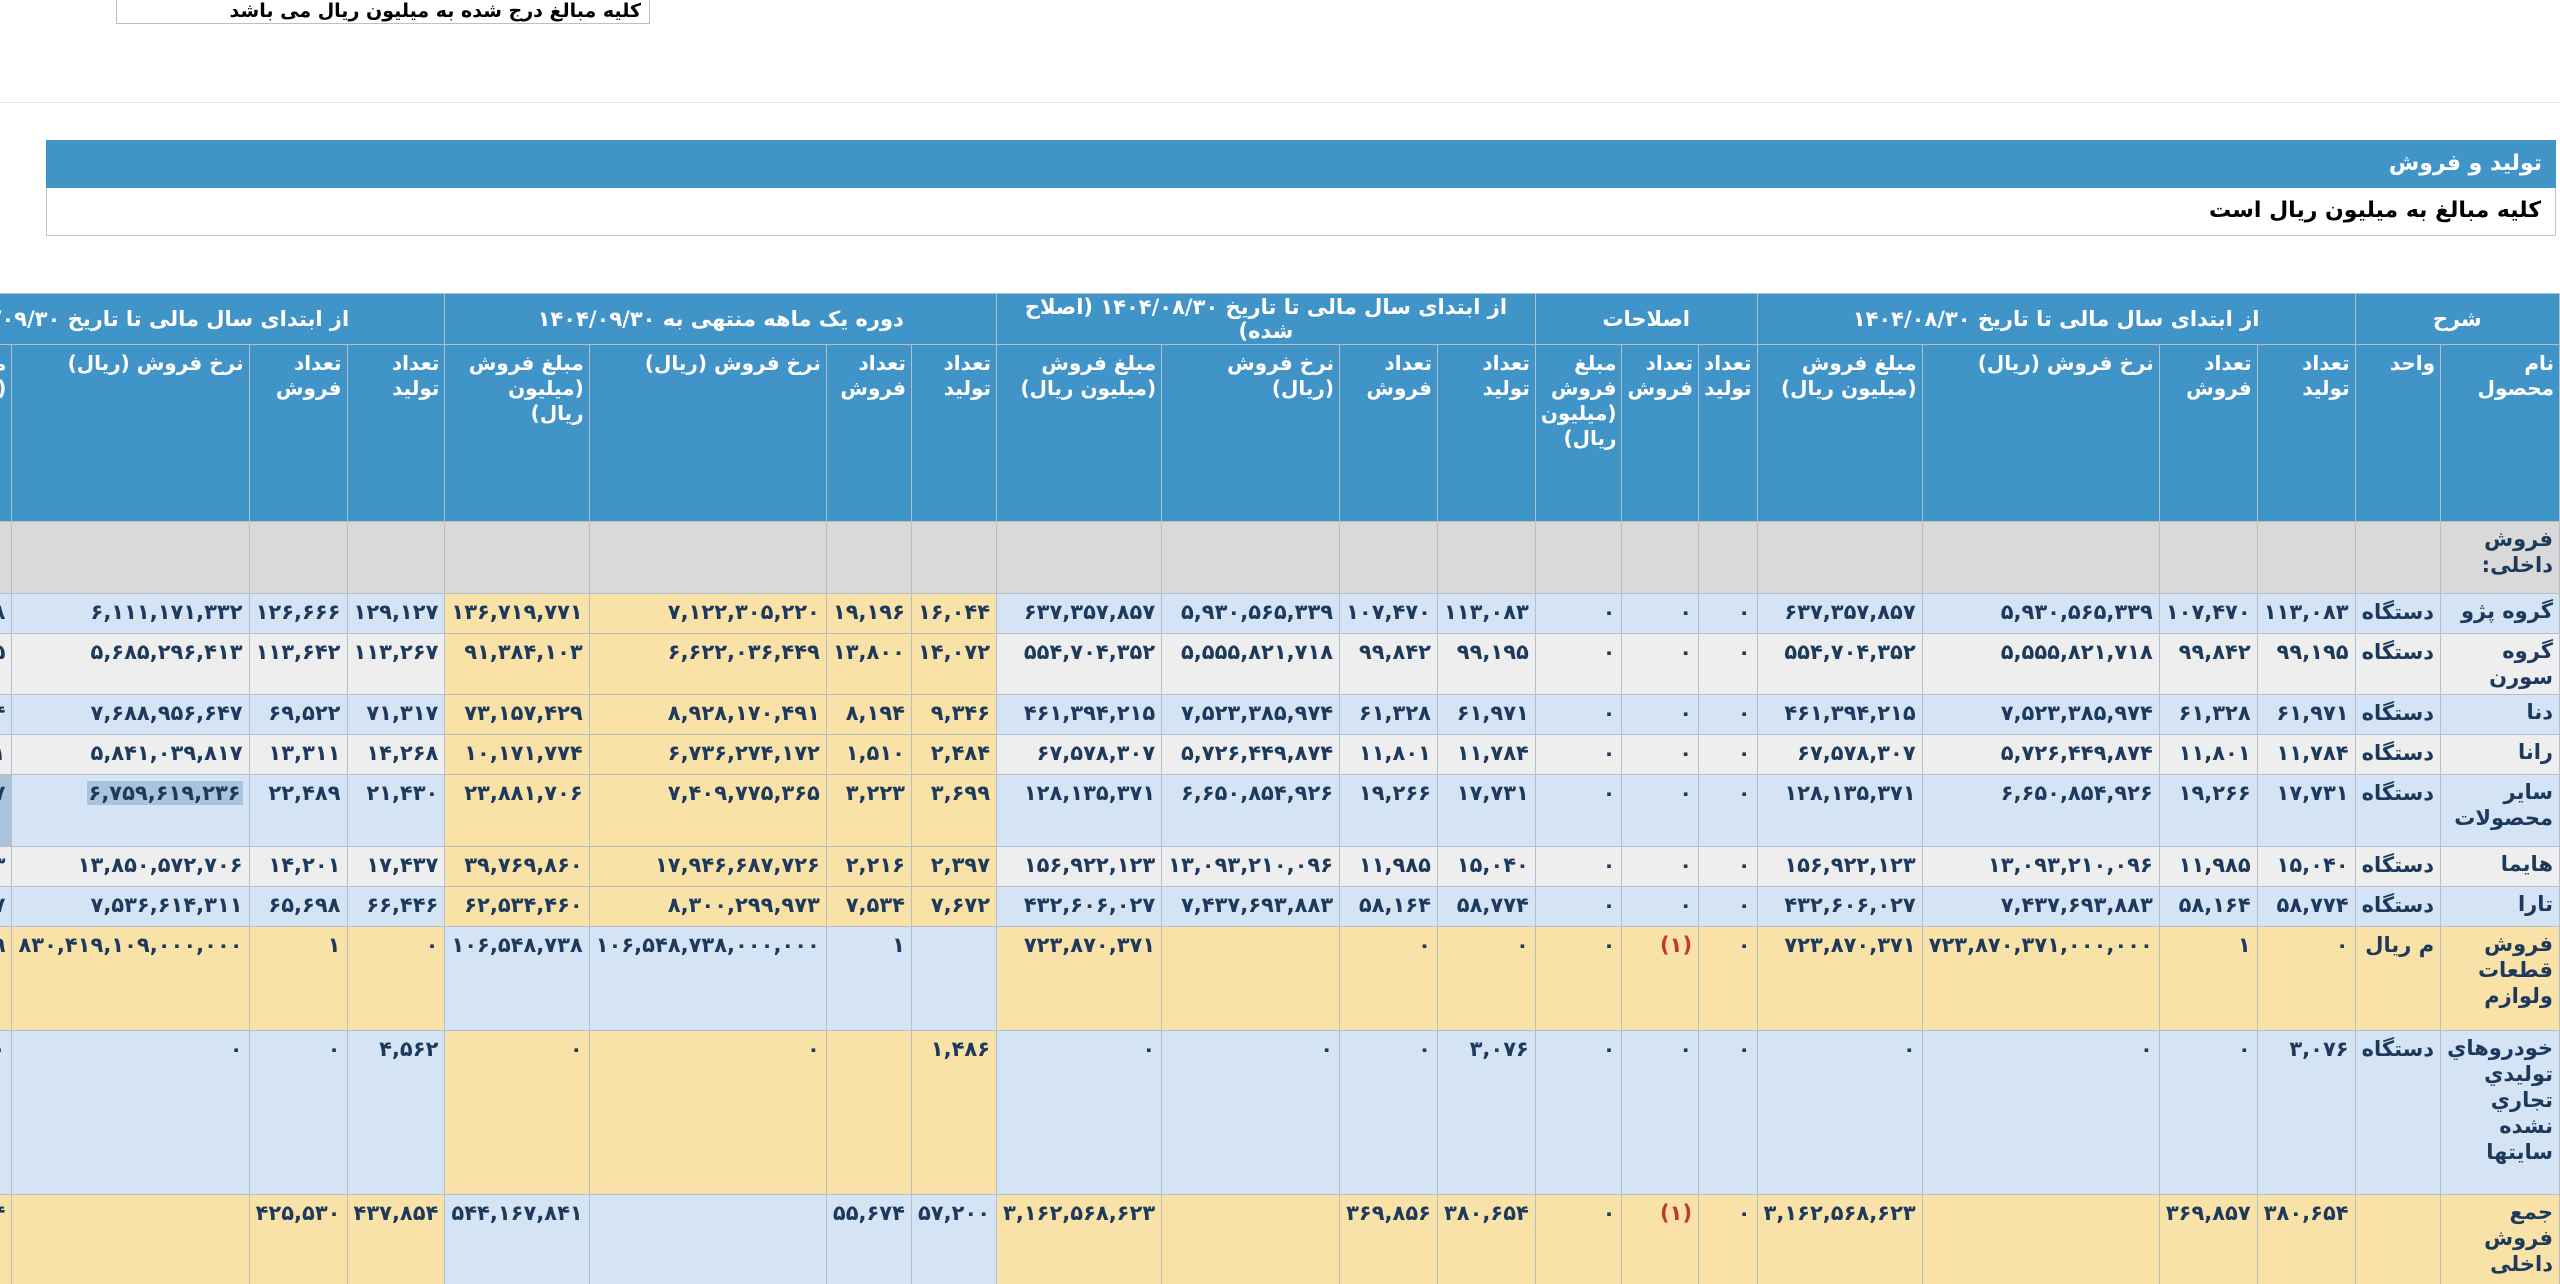  What do you see at coordinates (1394, 713) in the screenshot?
I see `cell-value: ۶۱,۳۲۸` at bounding box center [1394, 713].